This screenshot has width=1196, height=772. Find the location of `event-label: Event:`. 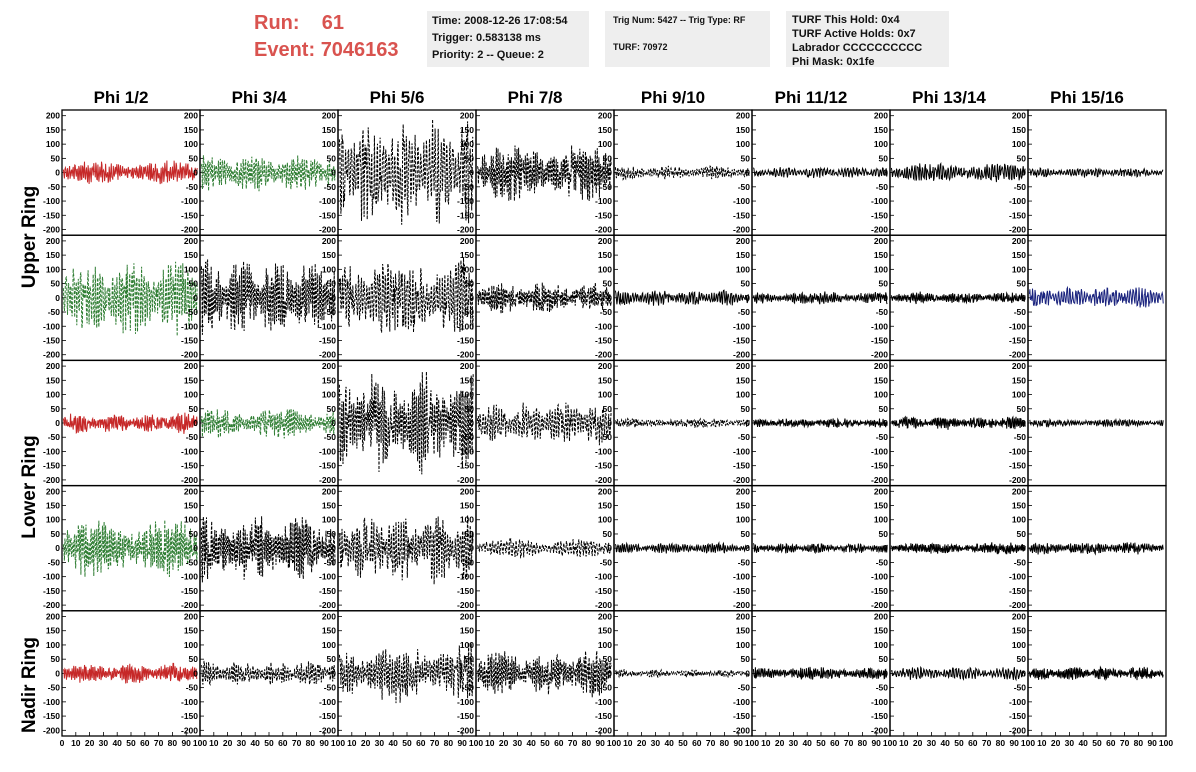

event-label: Event: is located at coordinates (285, 50).